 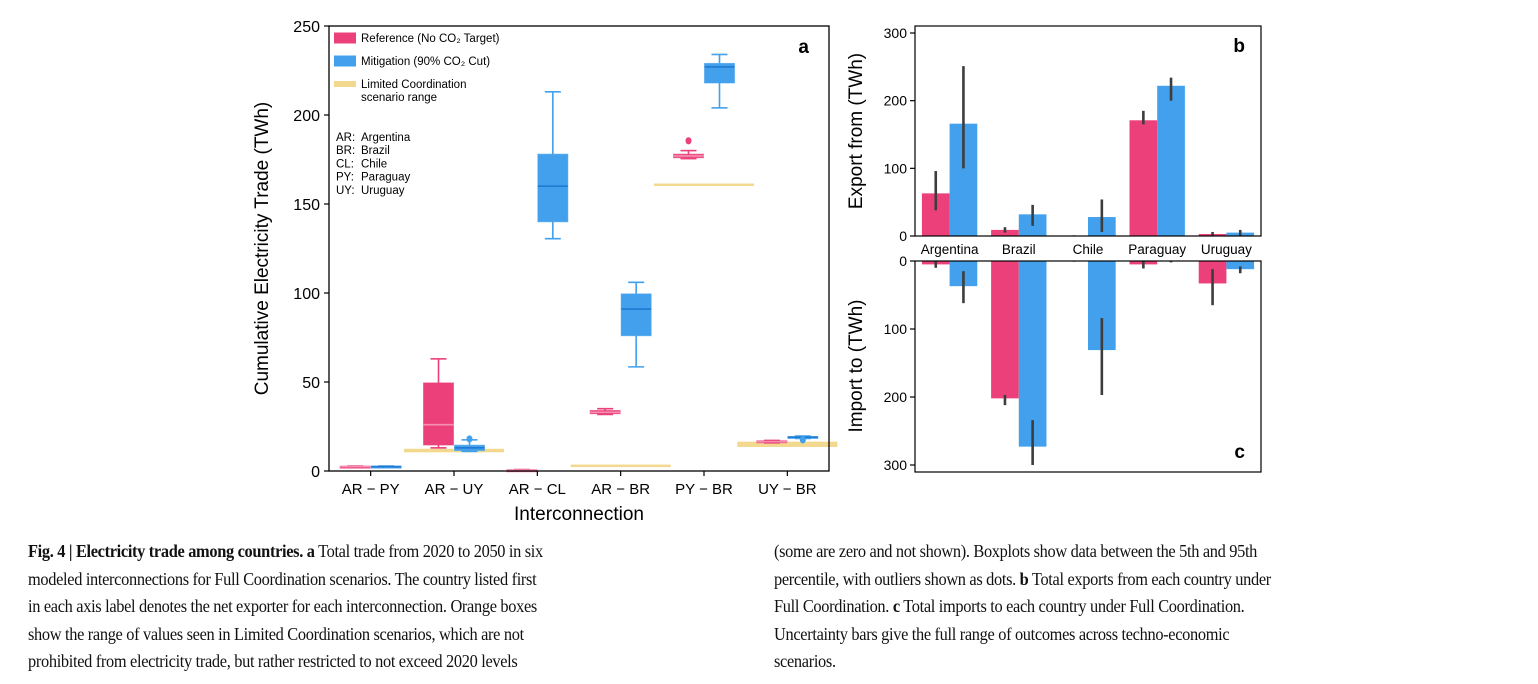 I want to click on abbrev-code: CL:, so click(x=345, y=164).